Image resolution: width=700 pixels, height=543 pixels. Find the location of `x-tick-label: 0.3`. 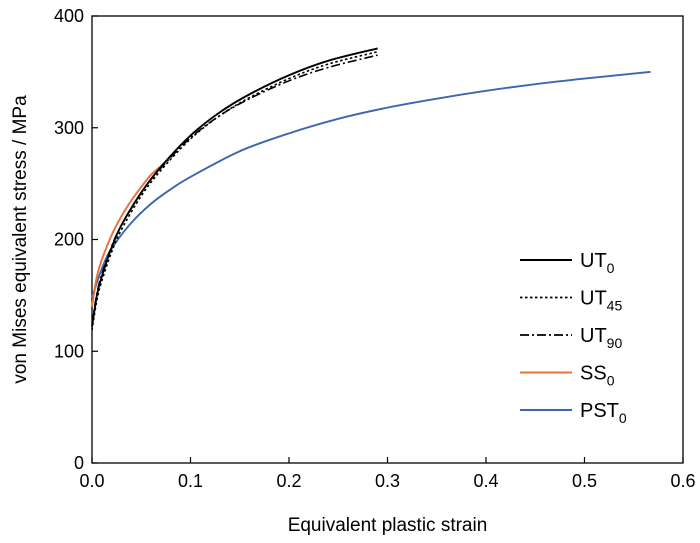

x-tick-label: 0.3 is located at coordinates (387, 481).